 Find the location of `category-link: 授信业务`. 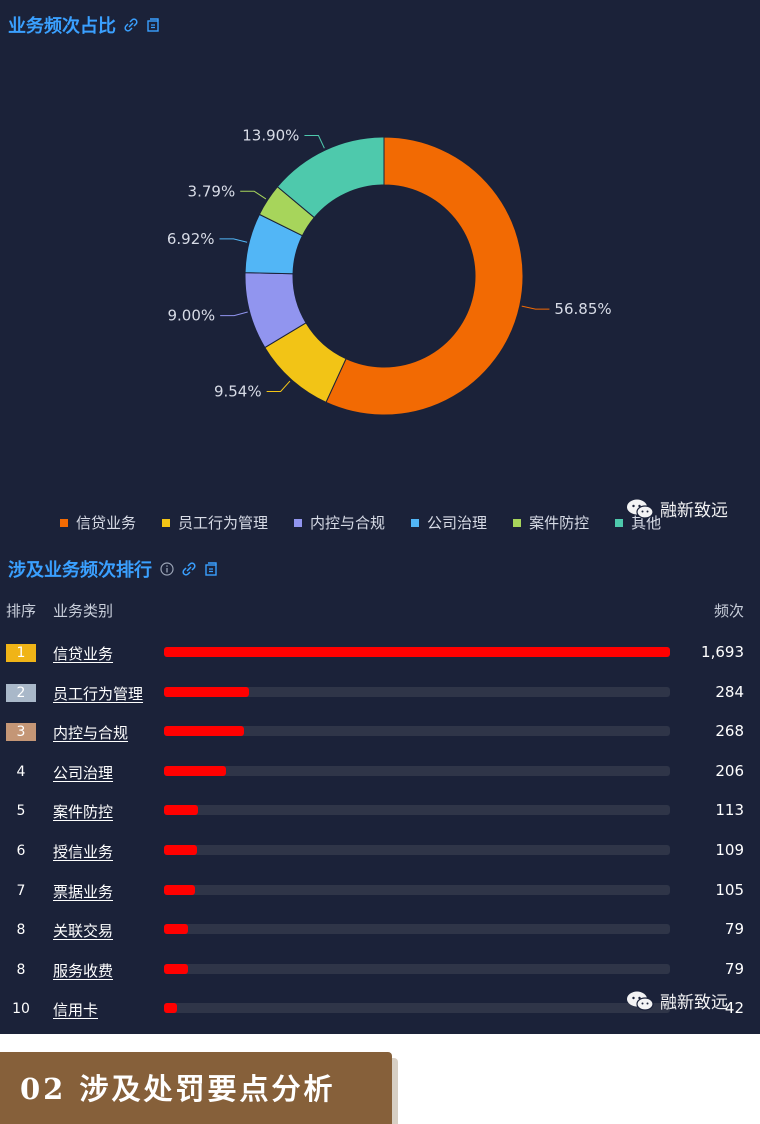

category-link: 授信业务 is located at coordinates (83, 852).